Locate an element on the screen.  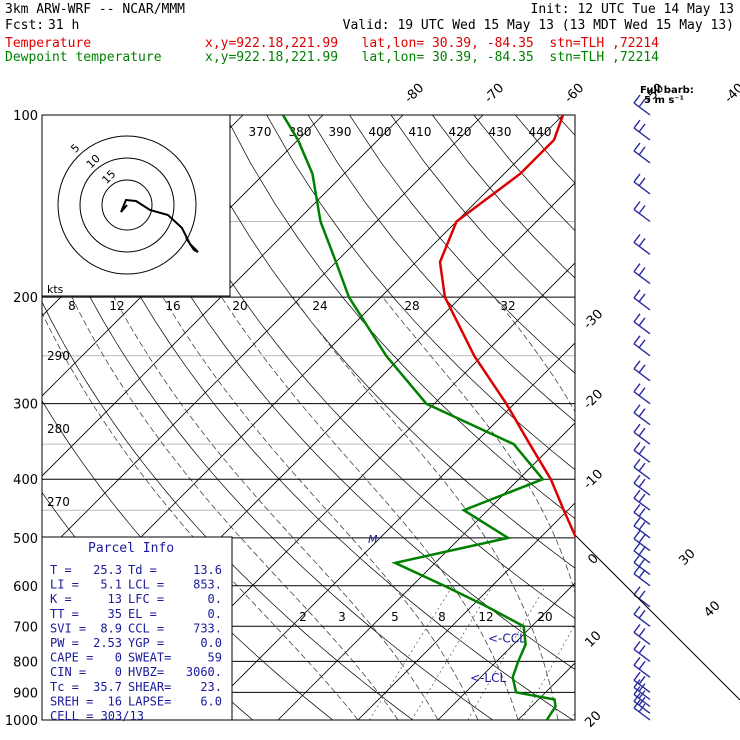
parcel-info-cell: TT = is located at coordinates (64, 614).